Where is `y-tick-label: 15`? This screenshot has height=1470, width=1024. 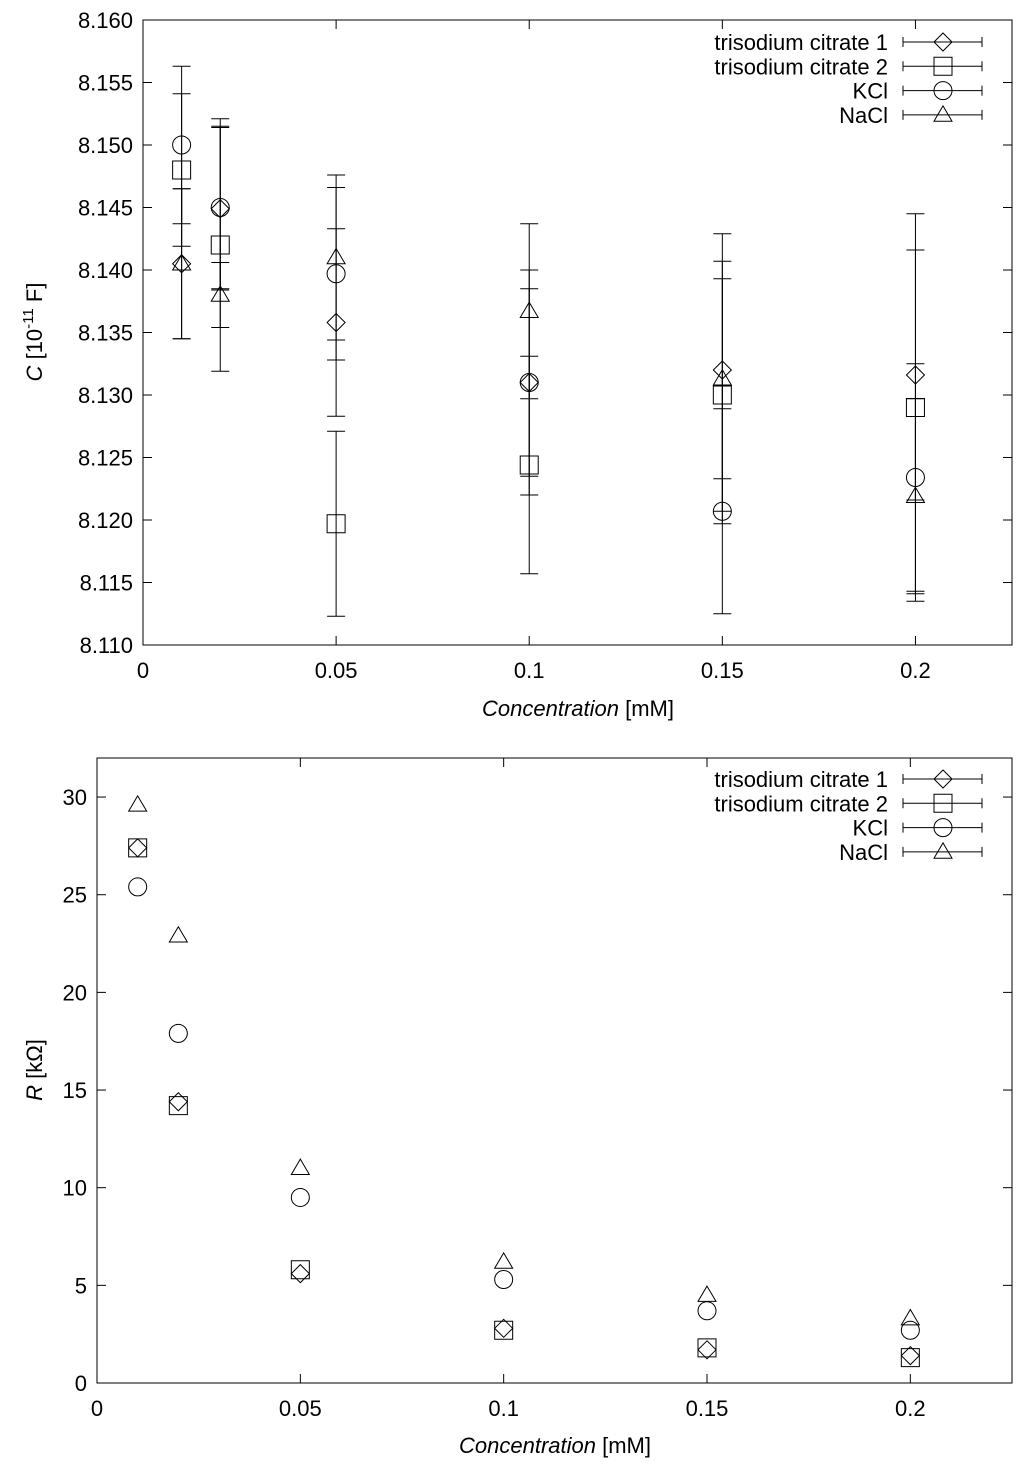
y-tick-label: 15 is located at coordinates (75, 1090).